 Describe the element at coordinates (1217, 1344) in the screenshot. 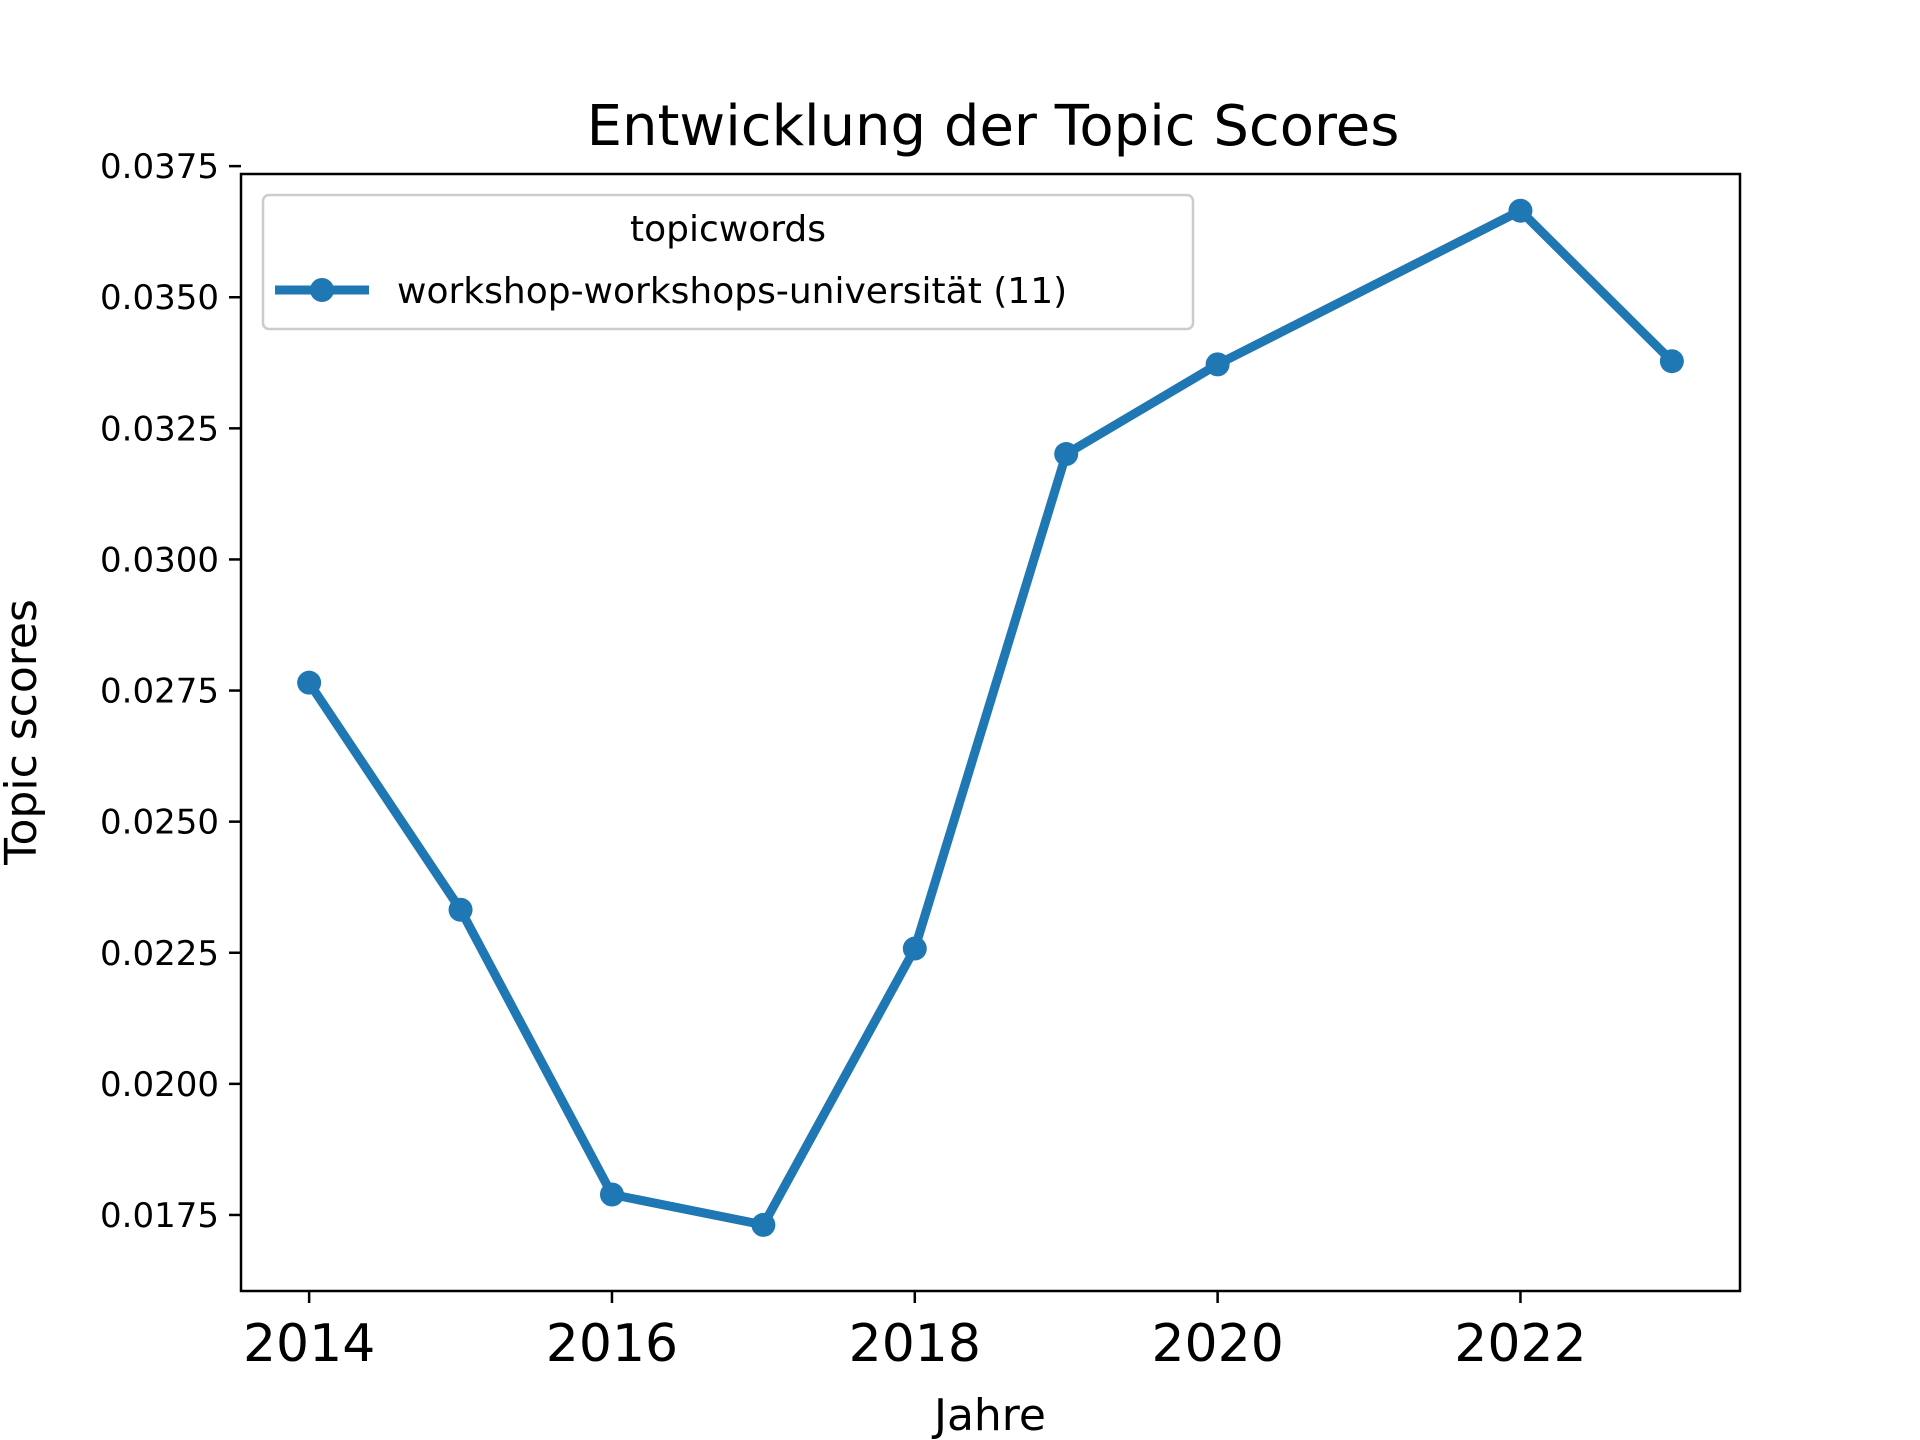

I see `x-tick-label-2020: 2020` at that location.